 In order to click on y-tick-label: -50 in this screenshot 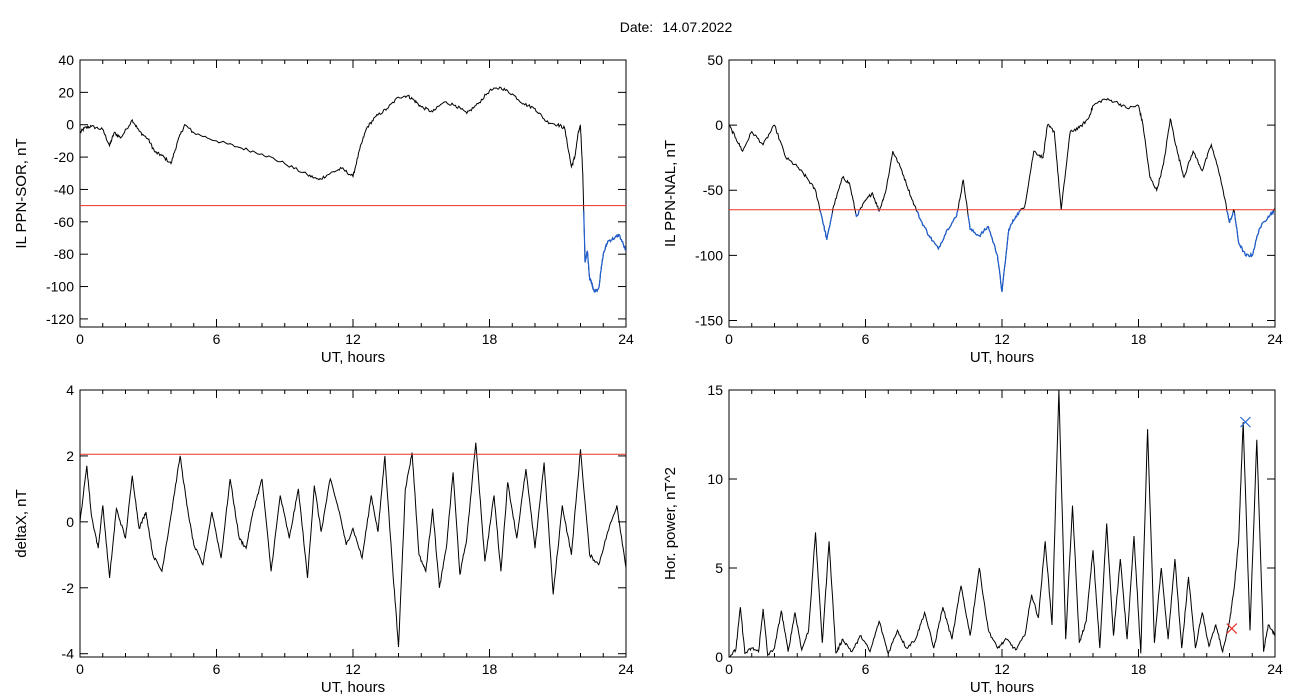, I will do `click(713, 190)`.